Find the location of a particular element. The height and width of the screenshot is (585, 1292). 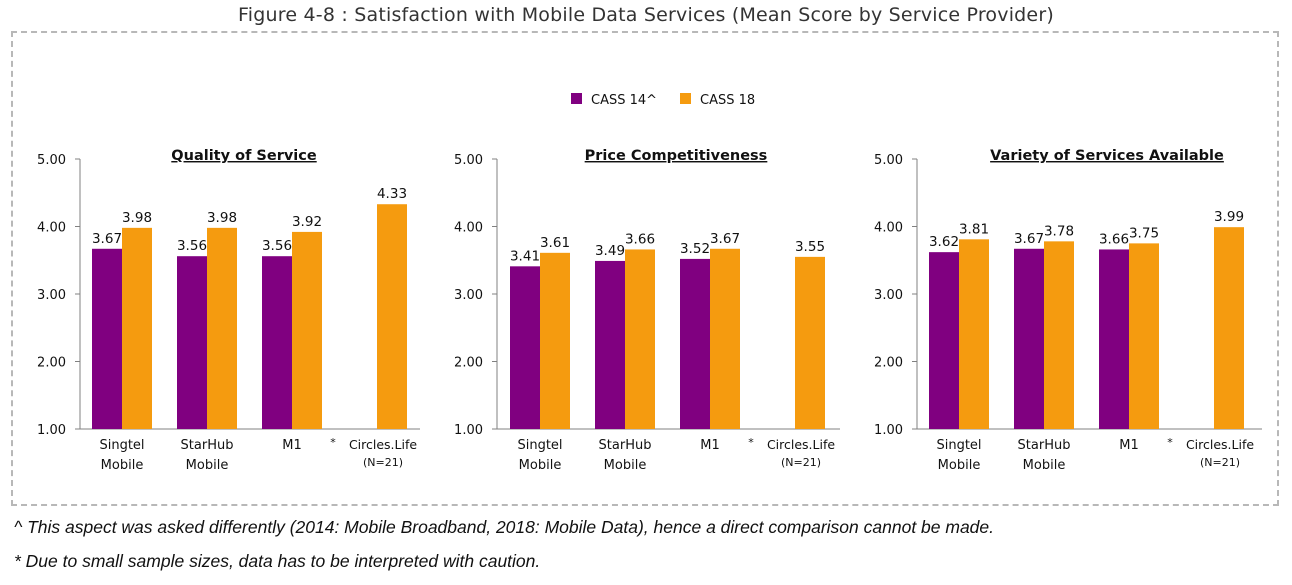

legend-cass14-swatch is located at coordinates (576, 98).